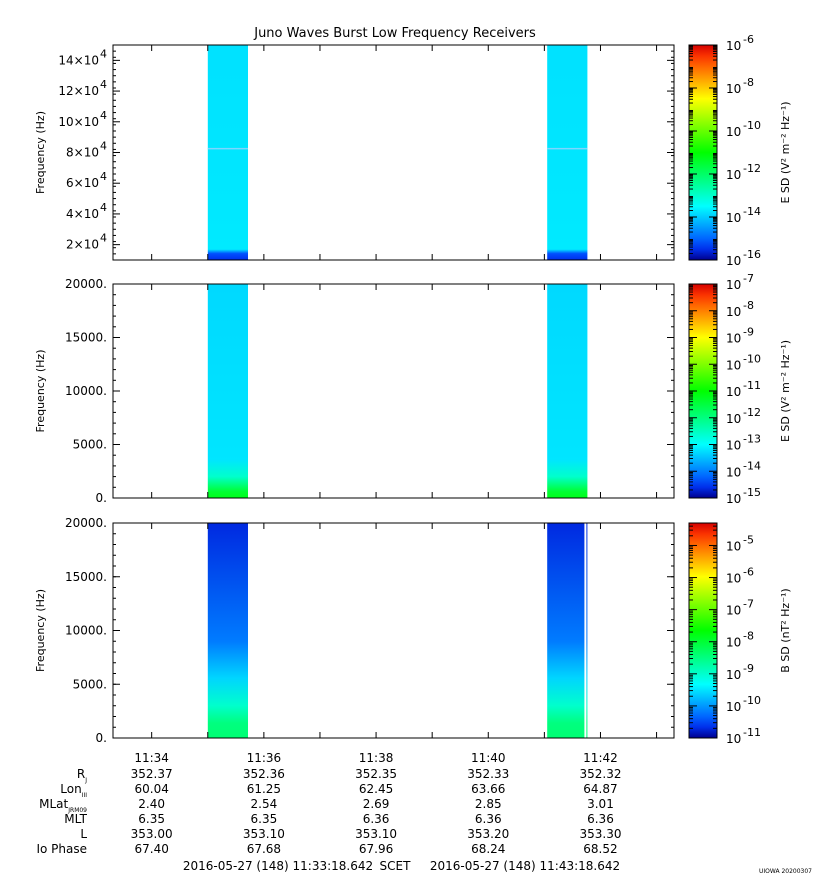 The width and height of the screenshot is (815, 880). Describe the element at coordinates (151, 789) in the screenshot. I see `ephemeris-value: 60.04` at that location.